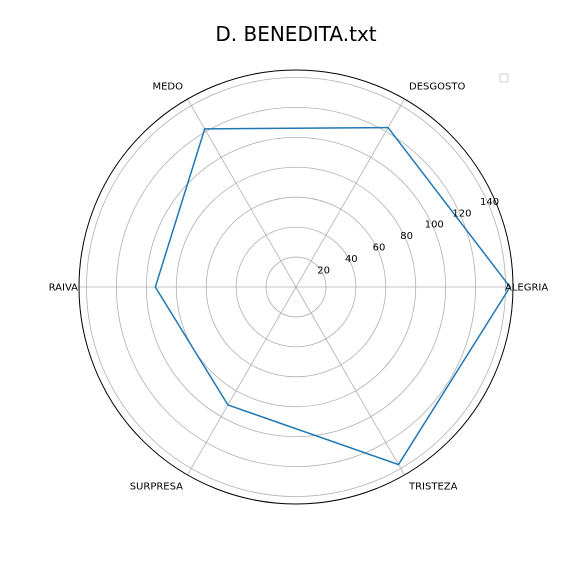 This screenshot has height=576, width=576. Describe the element at coordinates (350, 193) in the screenshot. I see `spoke-desgosto` at that location.